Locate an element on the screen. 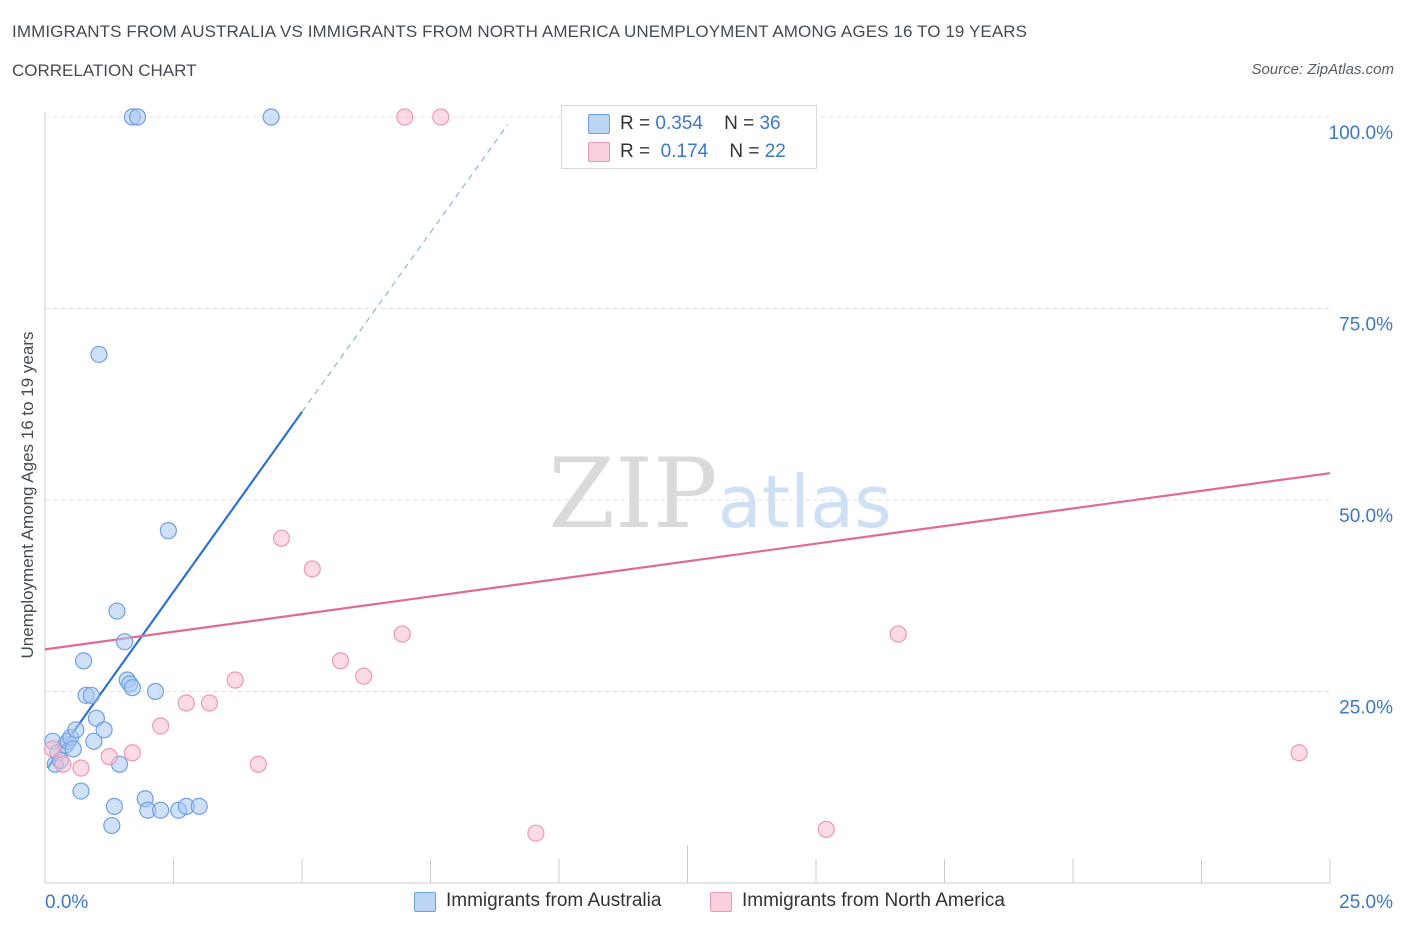  watermark-zip: ZIP is located at coordinates (632, 494).